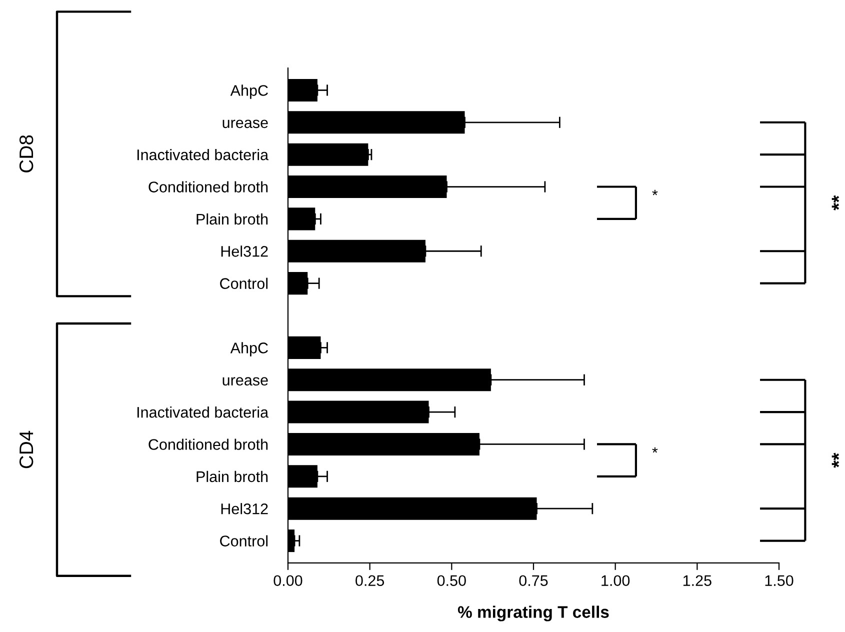 Image resolution: width=845 pixels, height=632 pixels. Describe the element at coordinates (533, 580) in the screenshot. I see `x-tick-label: 0.75` at that location.